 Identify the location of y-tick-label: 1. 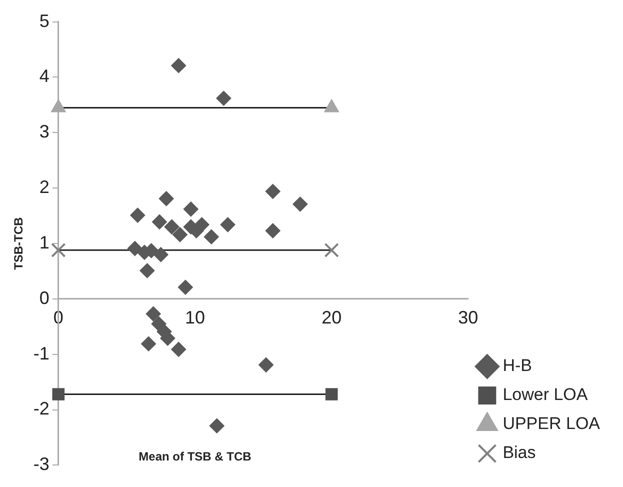
(44, 242).